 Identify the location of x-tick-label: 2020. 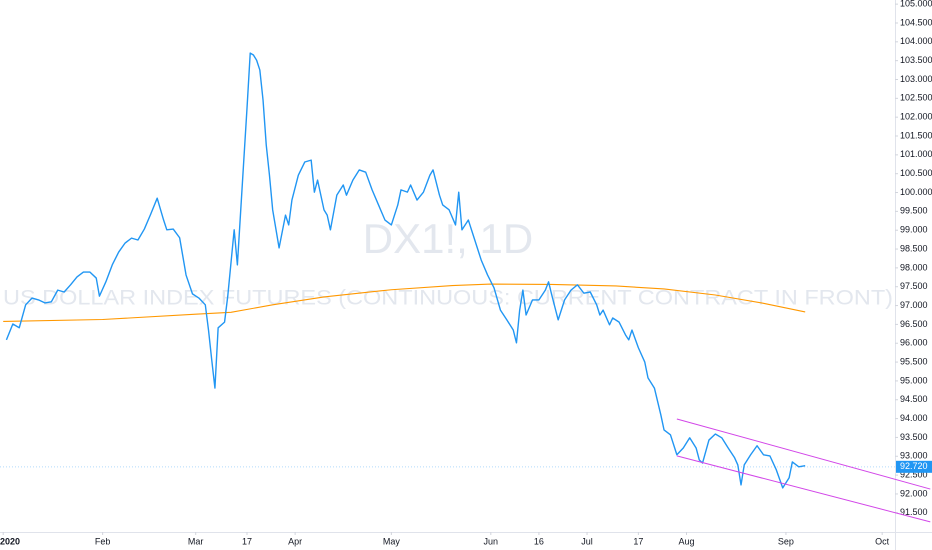
(10, 541).